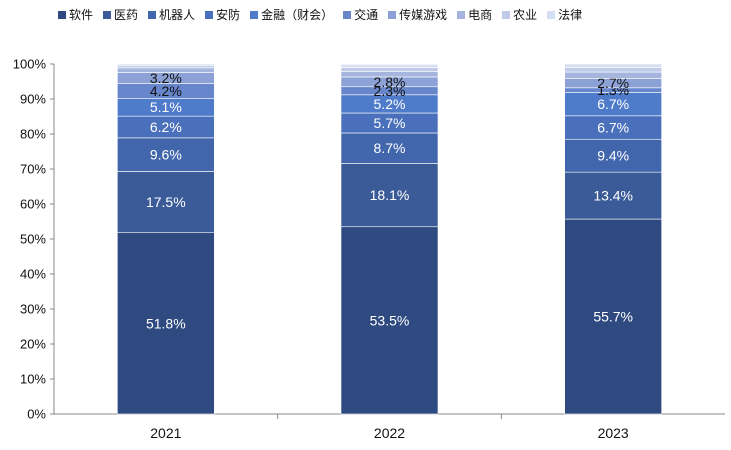  What do you see at coordinates (33, 379) in the screenshot?
I see `y-tick-label: 10%` at bounding box center [33, 379].